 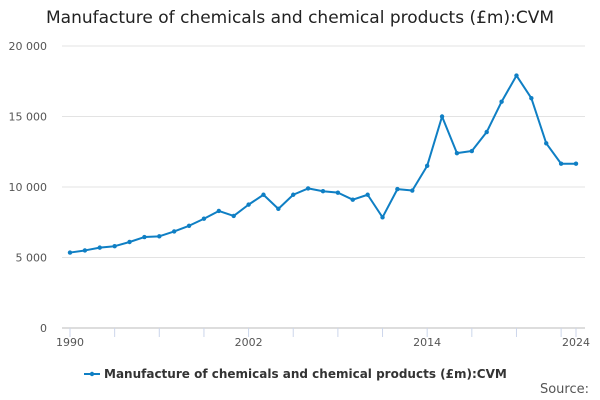 I want to click on y-tick-label: 10 000, so click(x=28, y=187).